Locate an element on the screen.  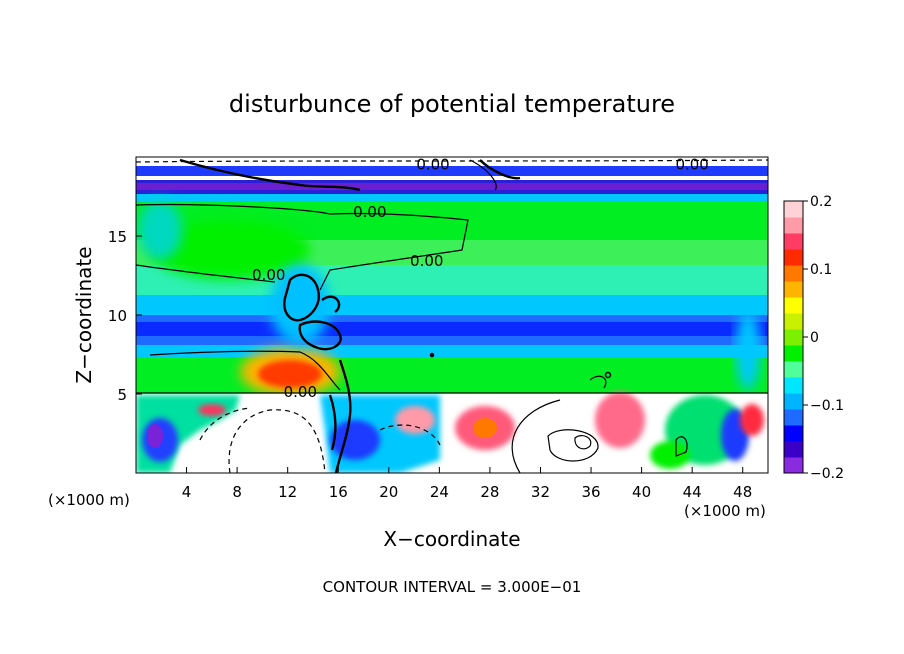
colorbar-swatches is located at coordinates (793, 337).